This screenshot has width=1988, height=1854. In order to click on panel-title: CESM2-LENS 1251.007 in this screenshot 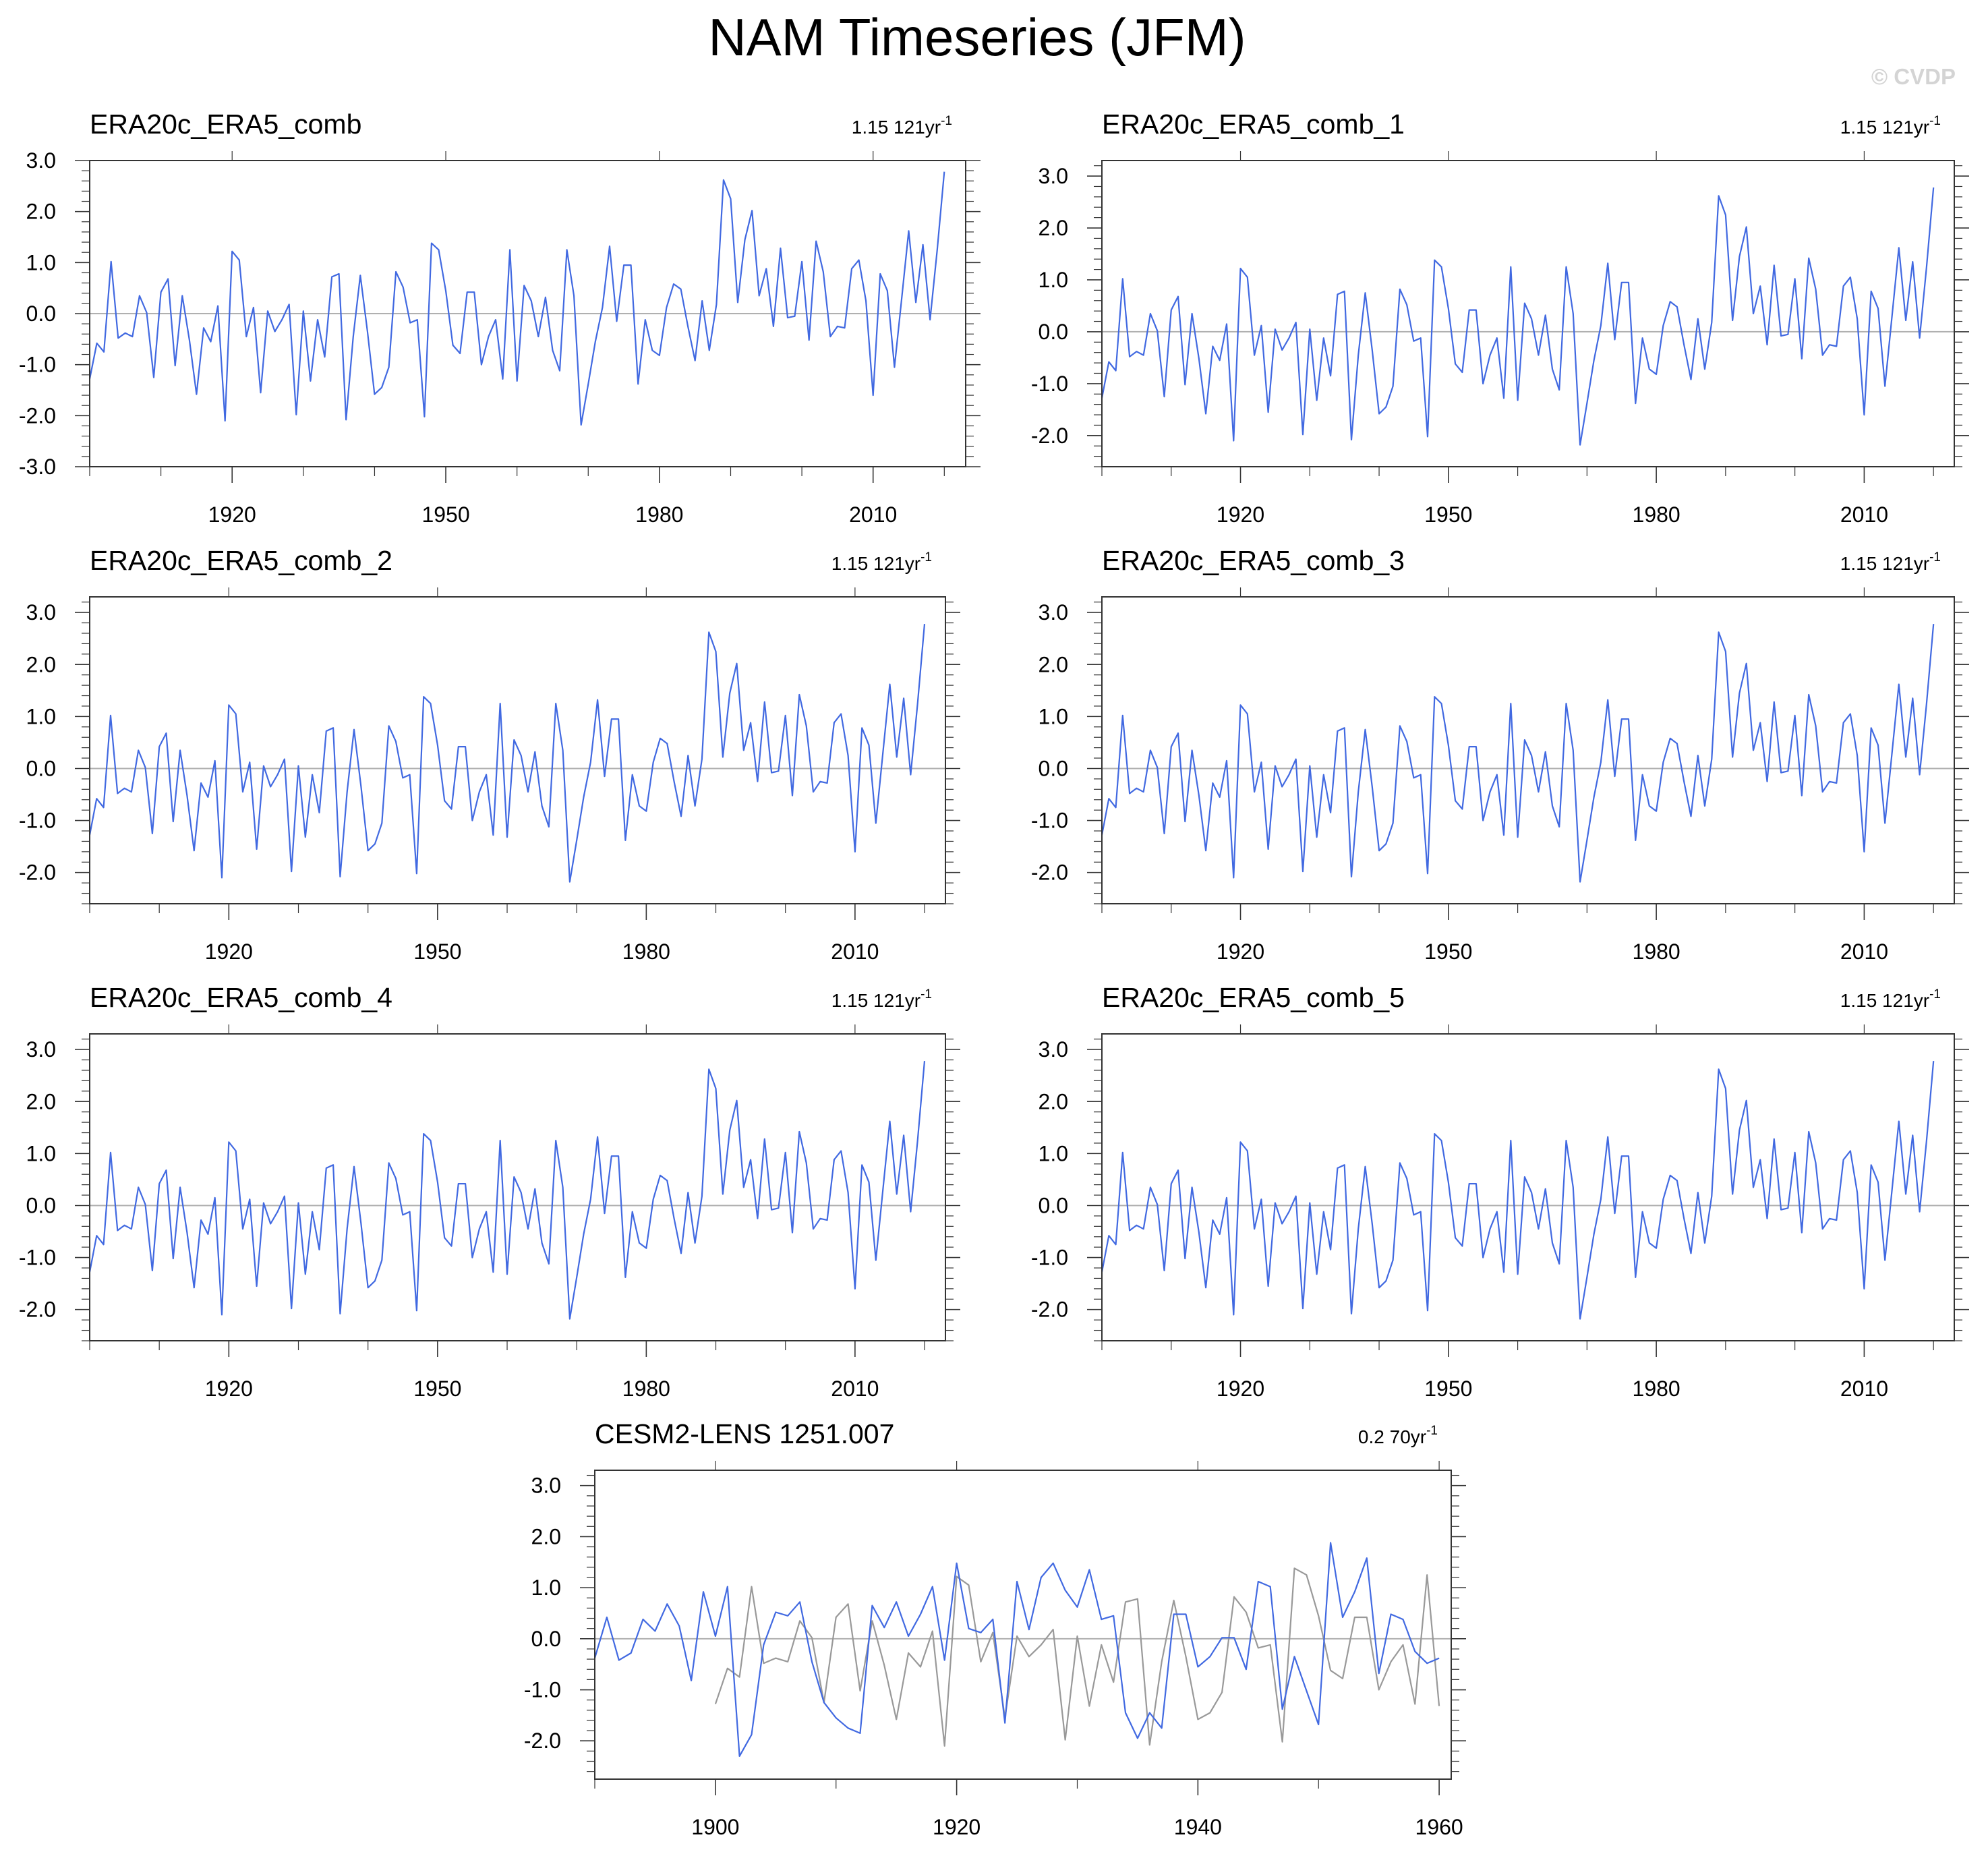, I will do `click(745, 1433)`.